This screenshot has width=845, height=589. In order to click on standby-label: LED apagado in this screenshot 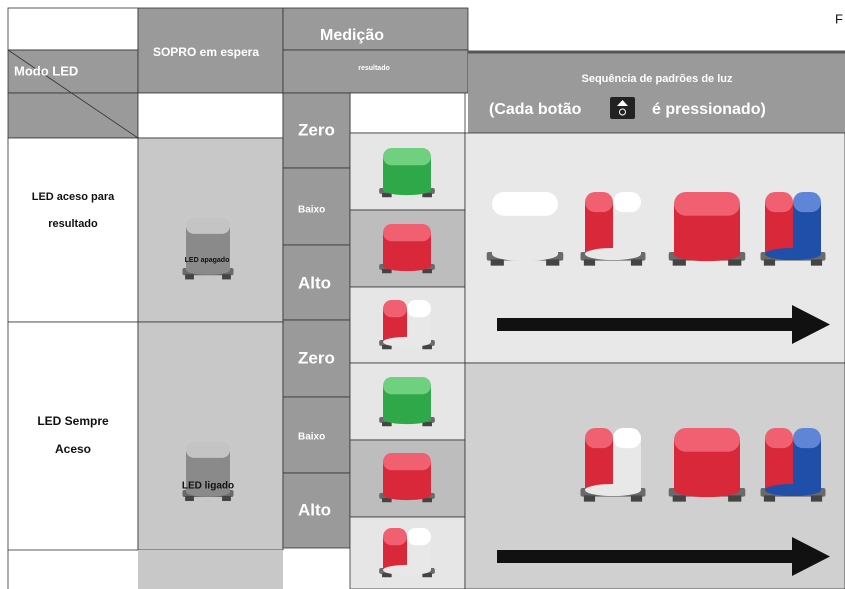, I will do `click(207, 260)`.